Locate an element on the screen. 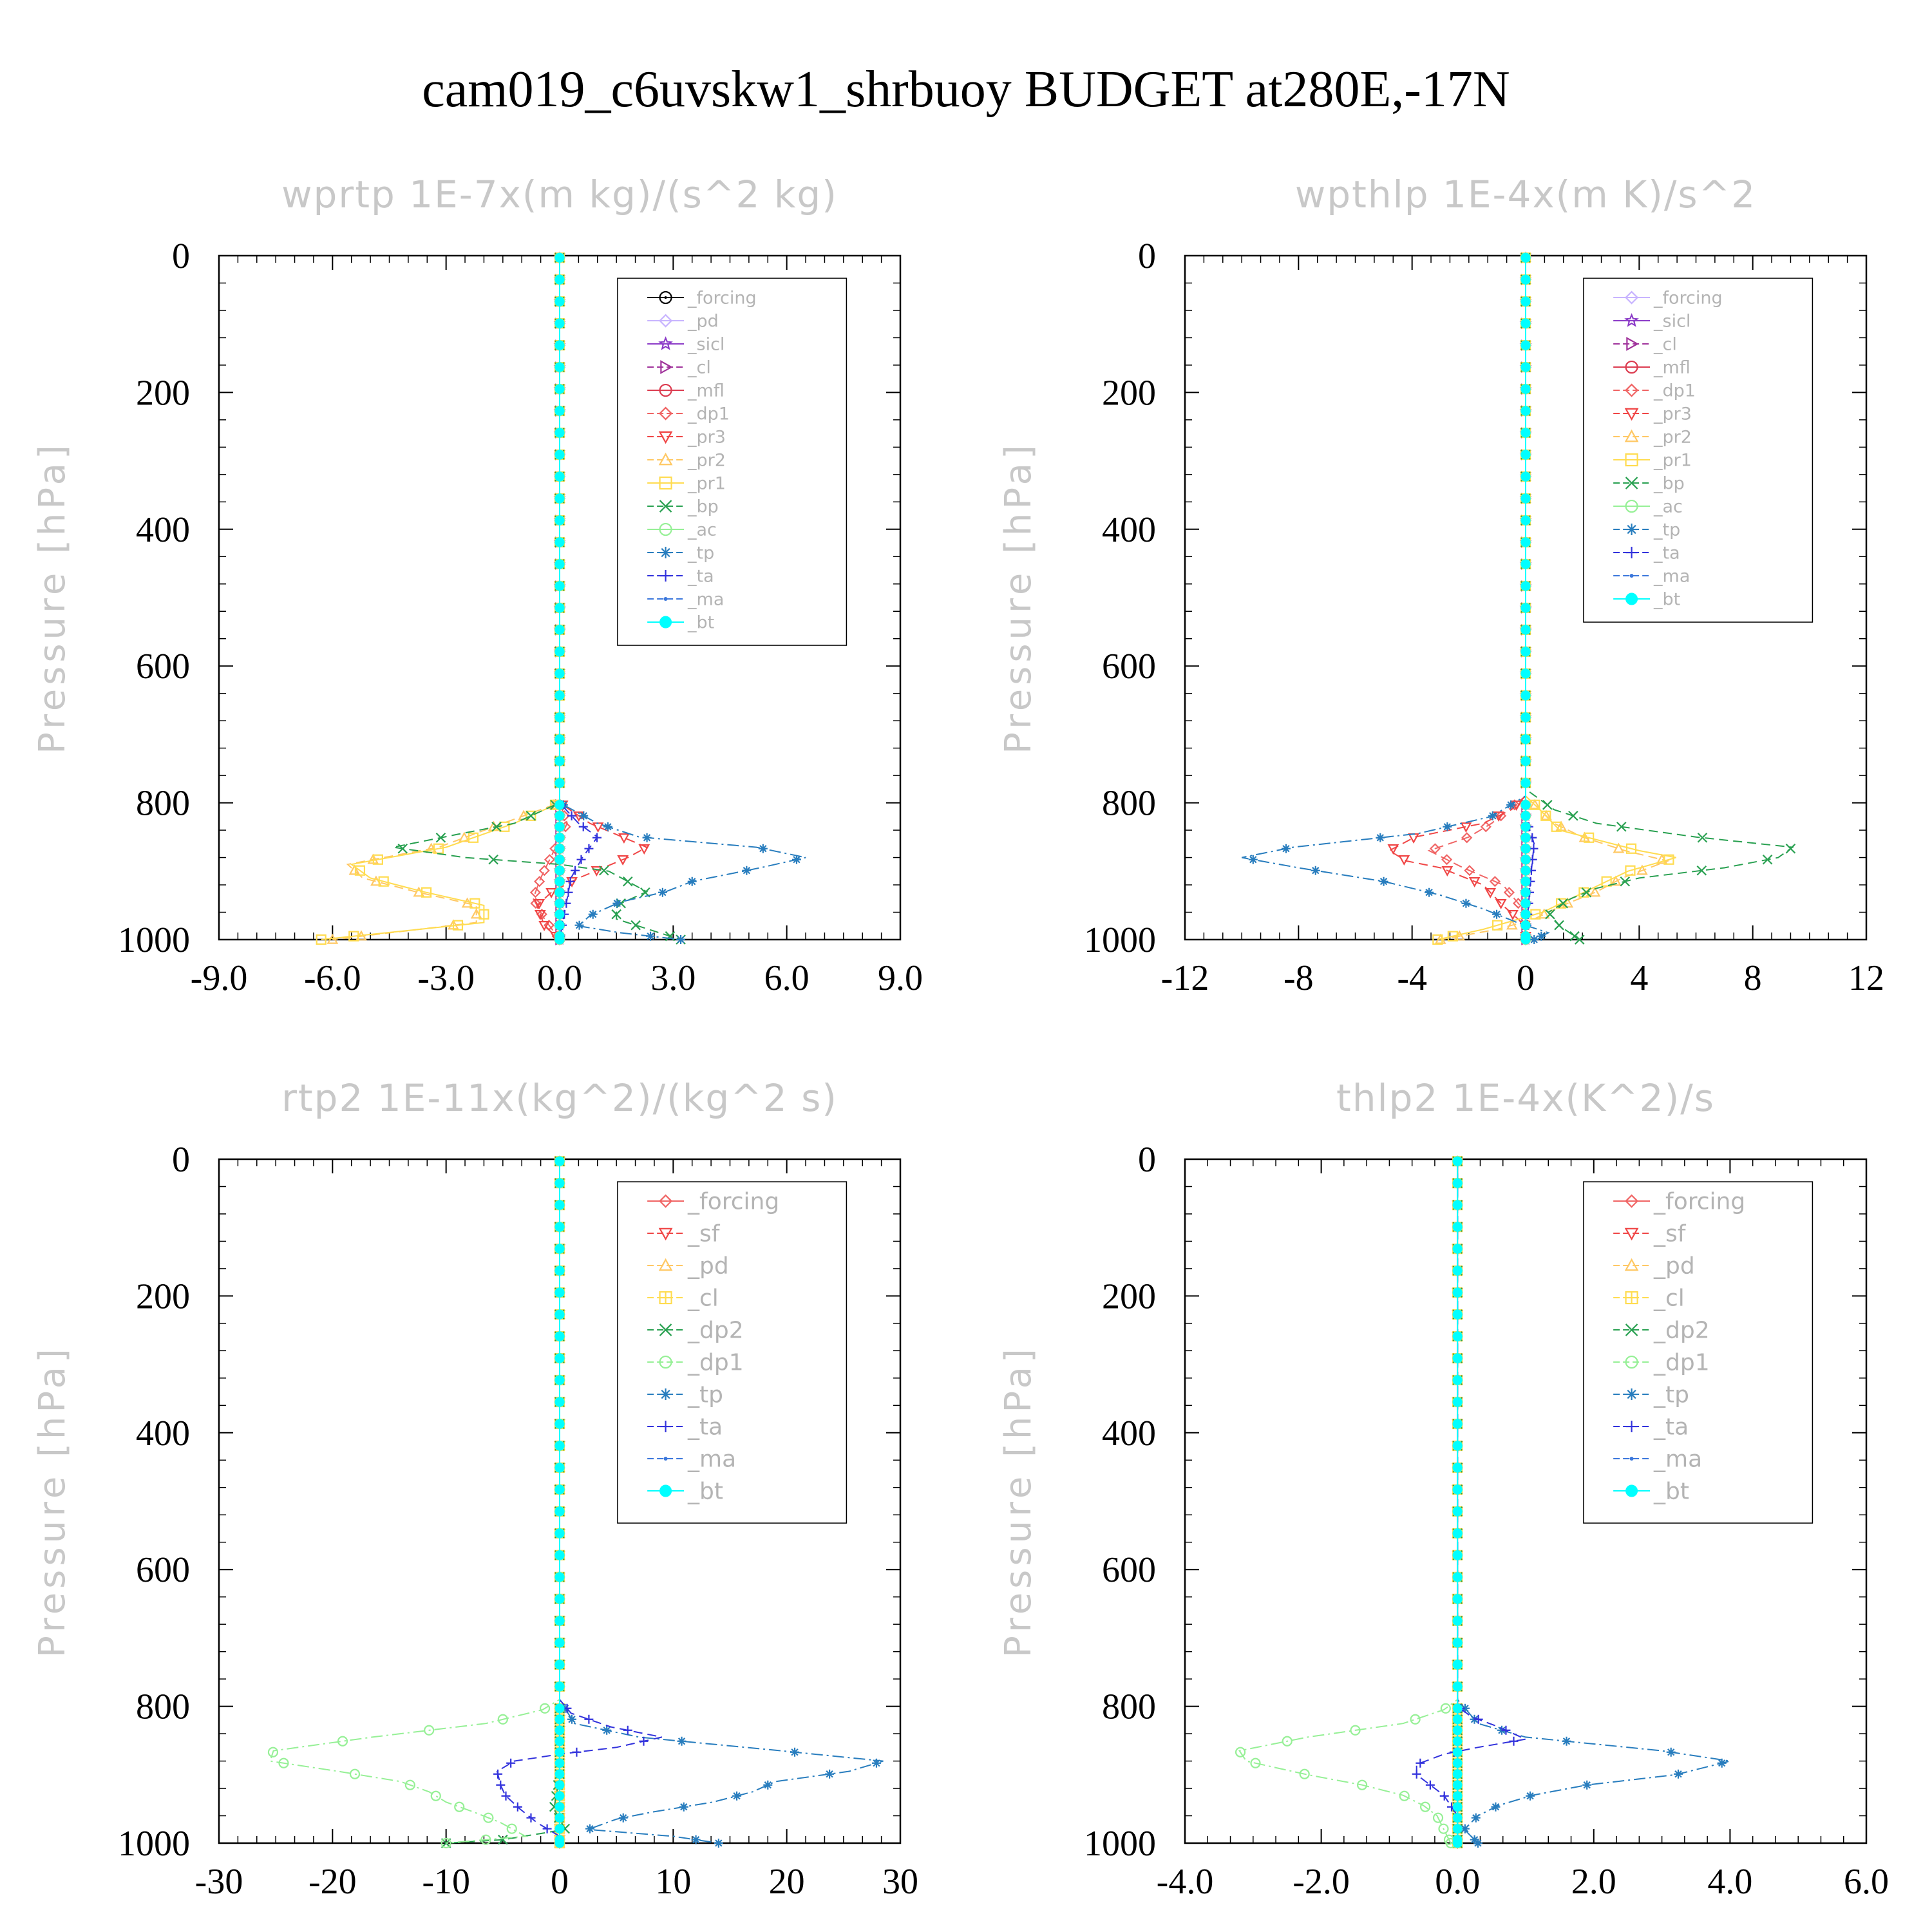  x-tick-label: 30 is located at coordinates (900, 1882).